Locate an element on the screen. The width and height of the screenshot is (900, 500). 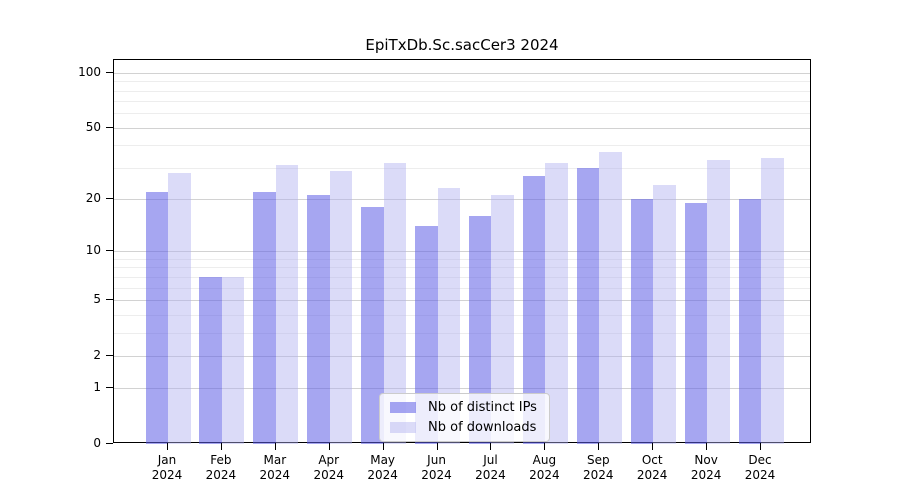
y-tick-label: 5 is located at coordinates (97, 298).